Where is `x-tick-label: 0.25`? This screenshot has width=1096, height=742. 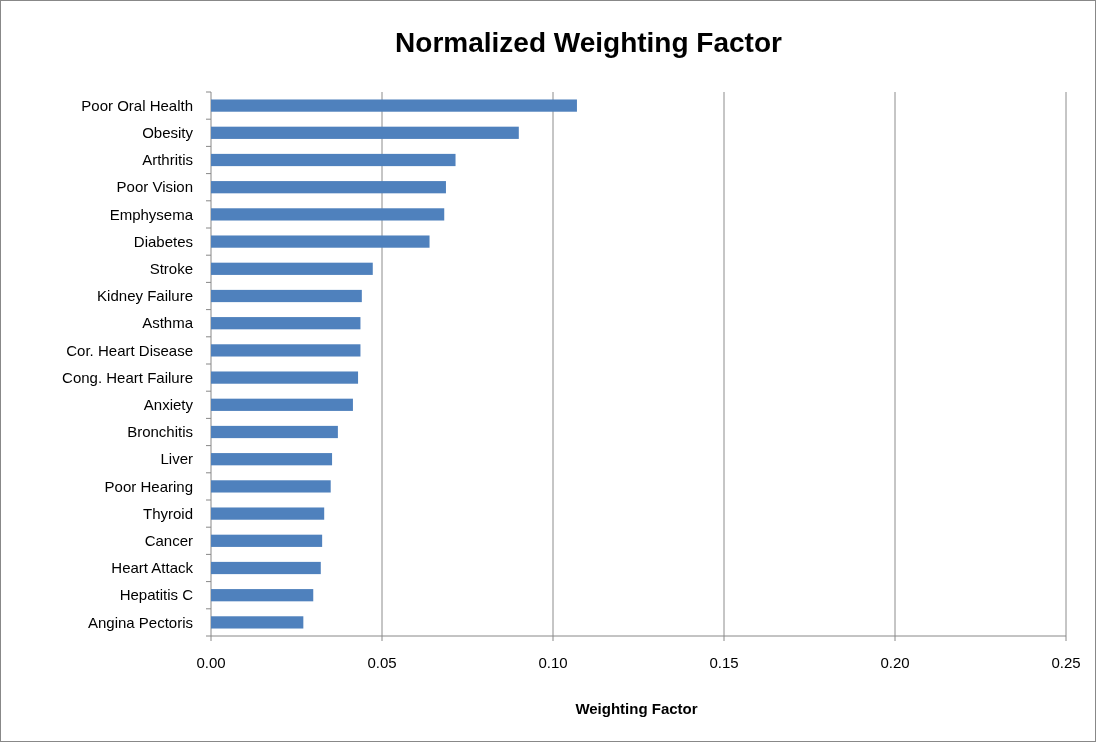 x-tick-label: 0.25 is located at coordinates (1066, 662).